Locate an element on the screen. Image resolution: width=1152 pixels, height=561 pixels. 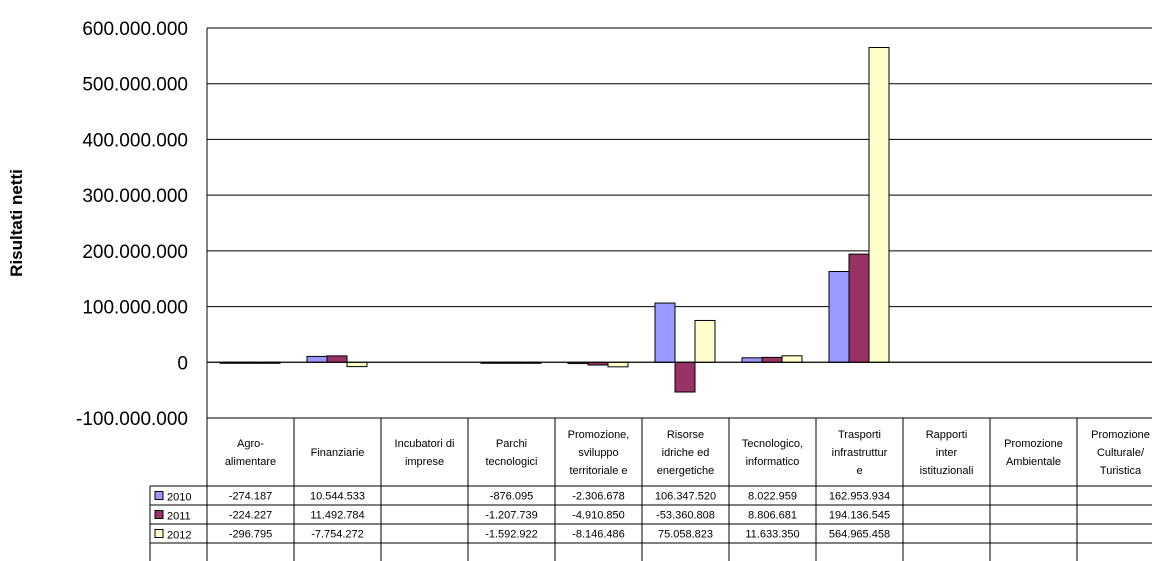
data-table-value: -1.592.922 is located at coordinates (511, 535).